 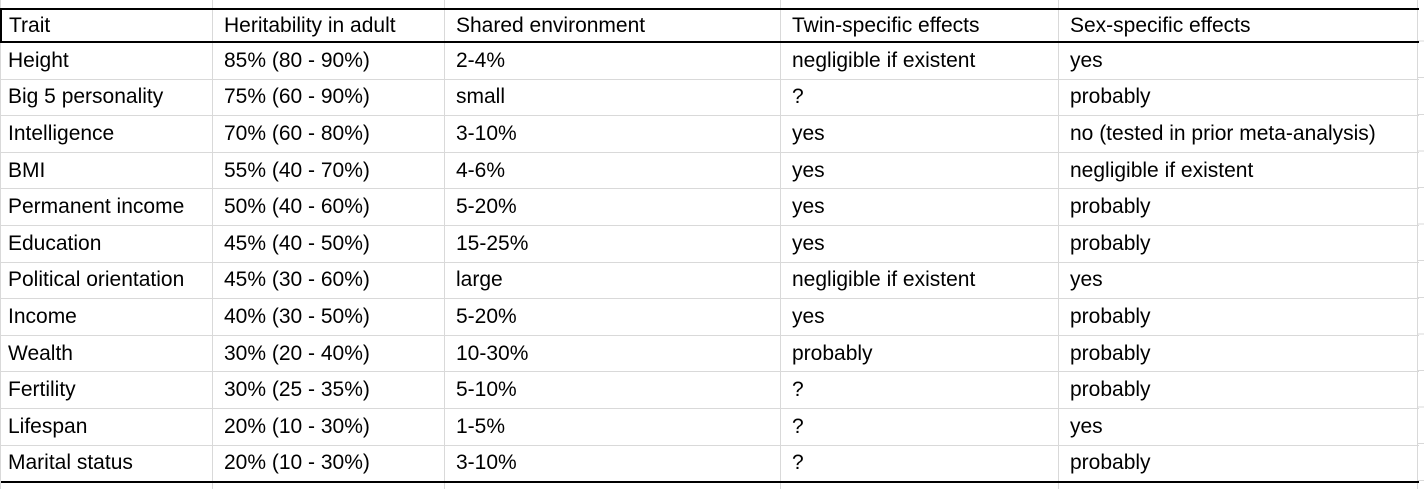 I want to click on cell: 50% (40 - 60%), so click(x=329, y=207).